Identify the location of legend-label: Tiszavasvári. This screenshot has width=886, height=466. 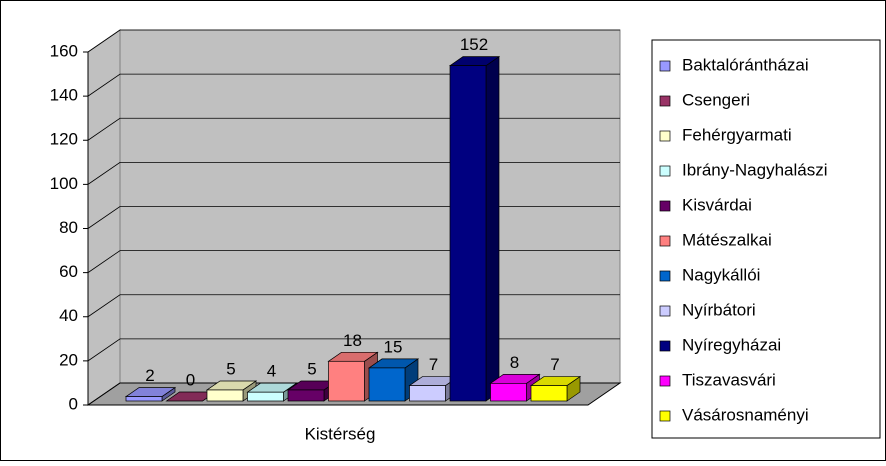
(729, 379).